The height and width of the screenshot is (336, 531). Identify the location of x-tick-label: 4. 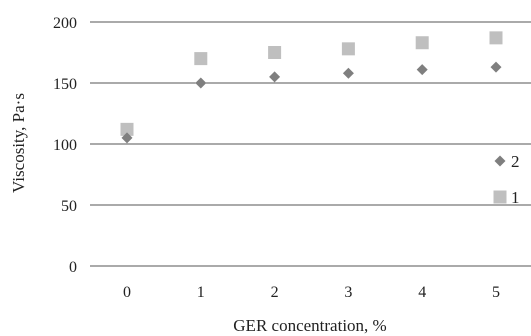
(422, 292).